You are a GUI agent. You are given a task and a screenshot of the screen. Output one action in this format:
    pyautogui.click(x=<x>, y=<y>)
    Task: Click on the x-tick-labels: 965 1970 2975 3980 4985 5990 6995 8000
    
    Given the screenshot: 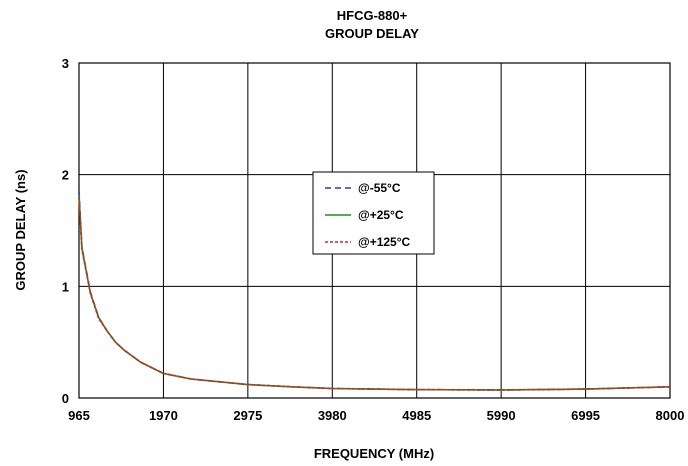 What is the action you would take?
    pyautogui.click(x=376, y=415)
    